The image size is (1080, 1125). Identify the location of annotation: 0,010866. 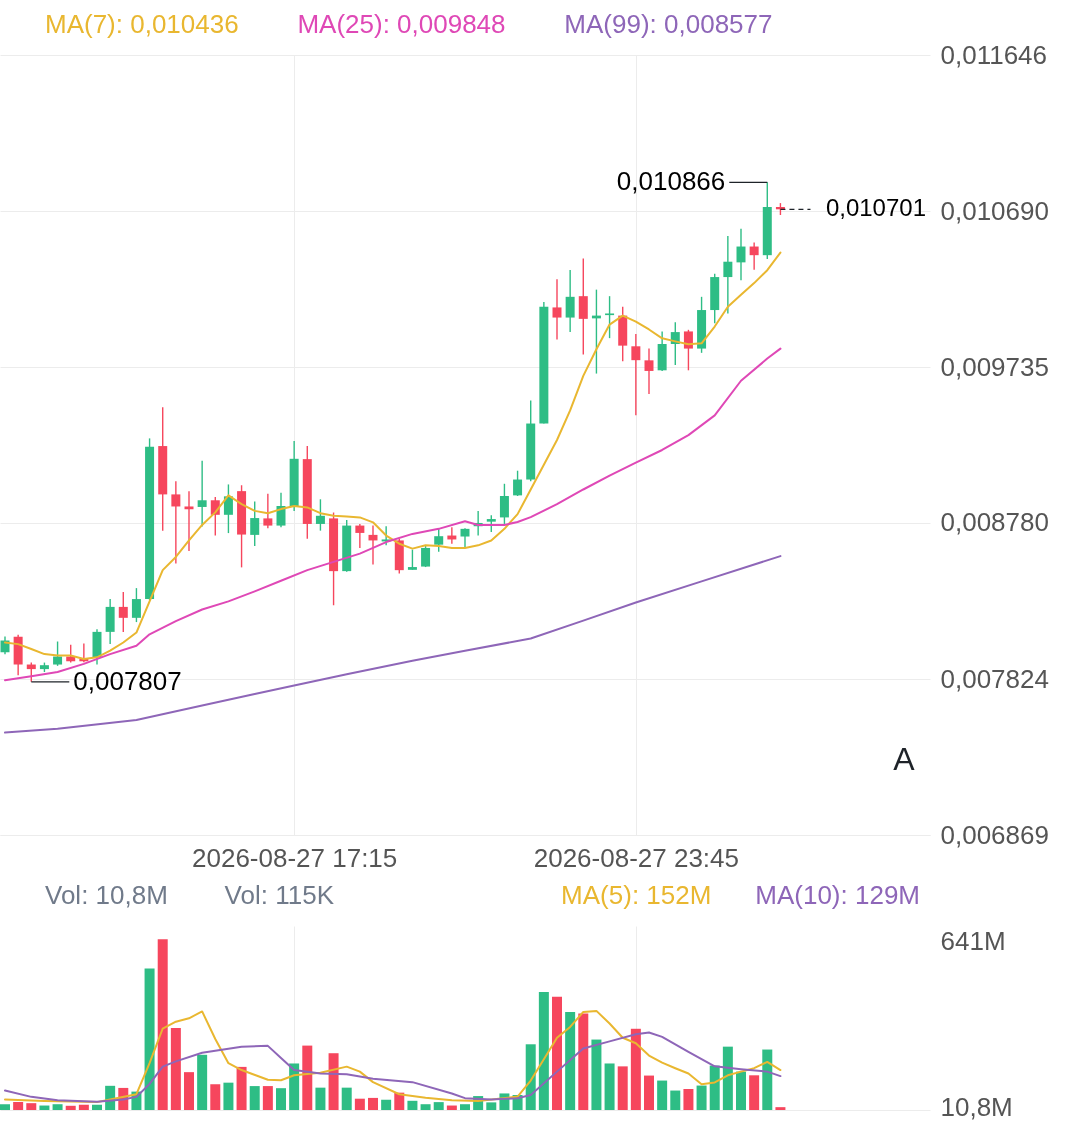
(671, 181).